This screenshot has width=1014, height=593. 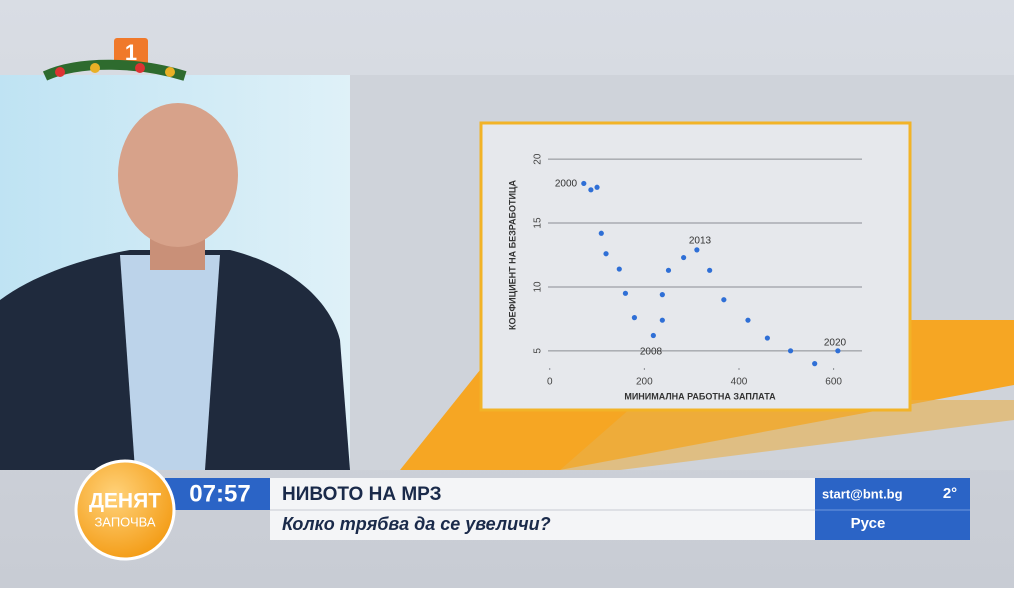 I want to click on x-tick-label: 0, so click(x=550, y=382).